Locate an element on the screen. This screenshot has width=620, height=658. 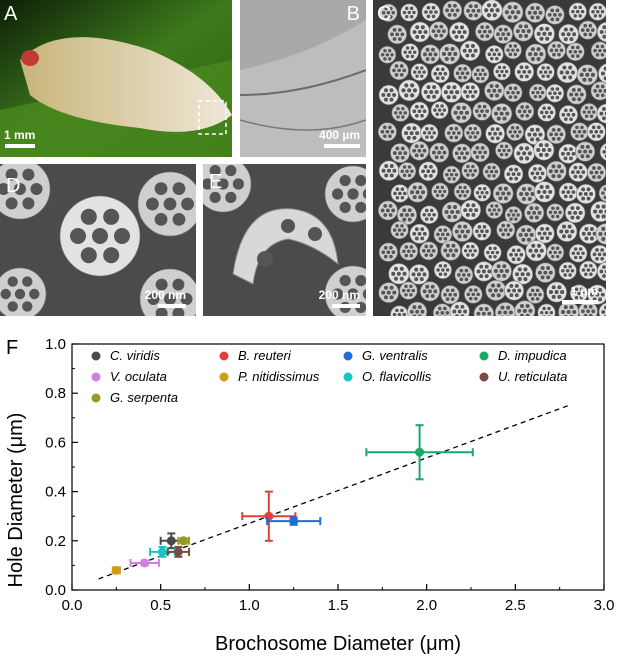
legend-entry: D. impudica is located at coordinates (523, 355).